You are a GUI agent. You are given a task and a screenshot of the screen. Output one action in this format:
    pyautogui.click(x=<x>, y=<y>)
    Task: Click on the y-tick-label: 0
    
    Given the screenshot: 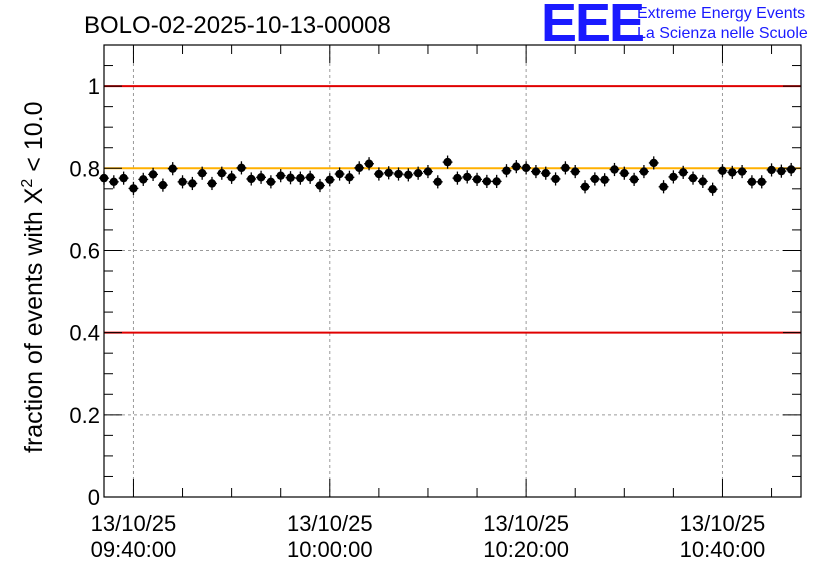 What is the action you would take?
    pyautogui.click(x=94, y=497)
    